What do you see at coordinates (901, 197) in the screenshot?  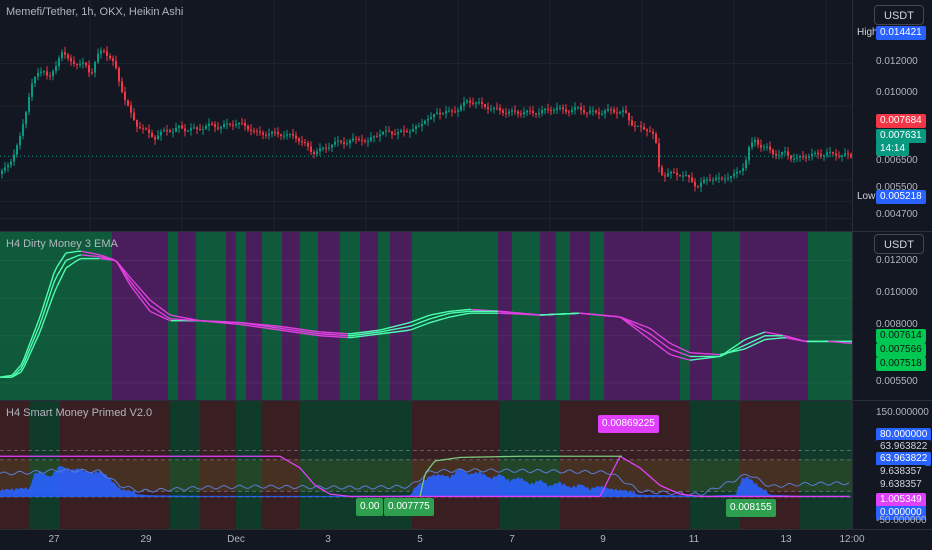 I see `low-price-tag: 0.005218` at bounding box center [901, 197].